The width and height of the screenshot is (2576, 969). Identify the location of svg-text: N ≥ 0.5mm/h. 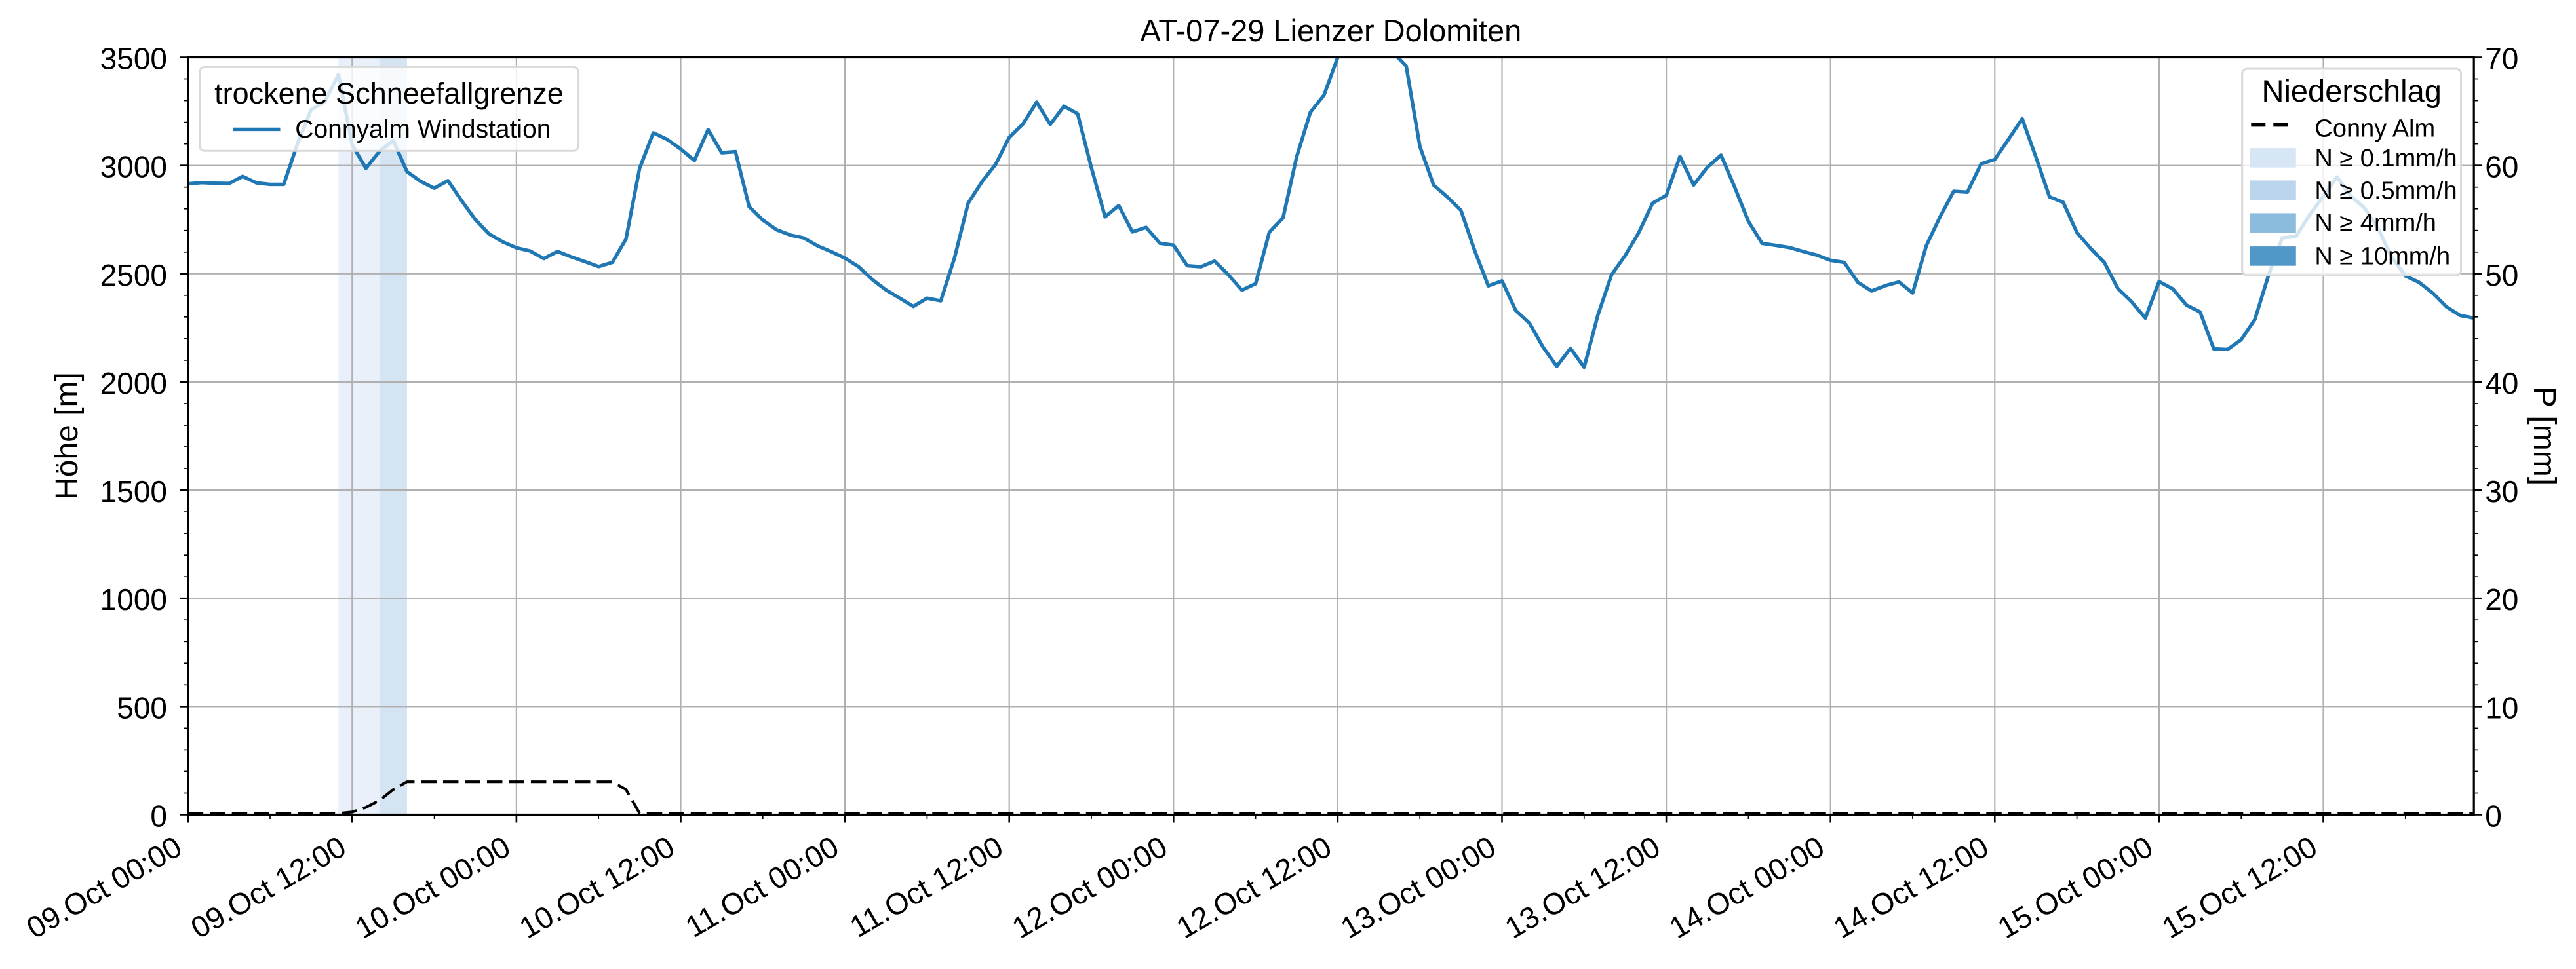
(2385, 191).